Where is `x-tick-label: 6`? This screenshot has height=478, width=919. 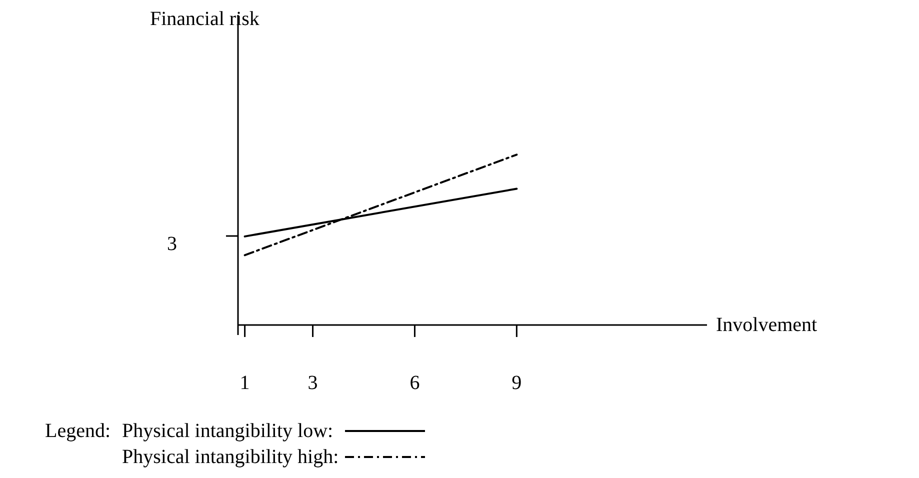 x-tick-label: 6 is located at coordinates (415, 383).